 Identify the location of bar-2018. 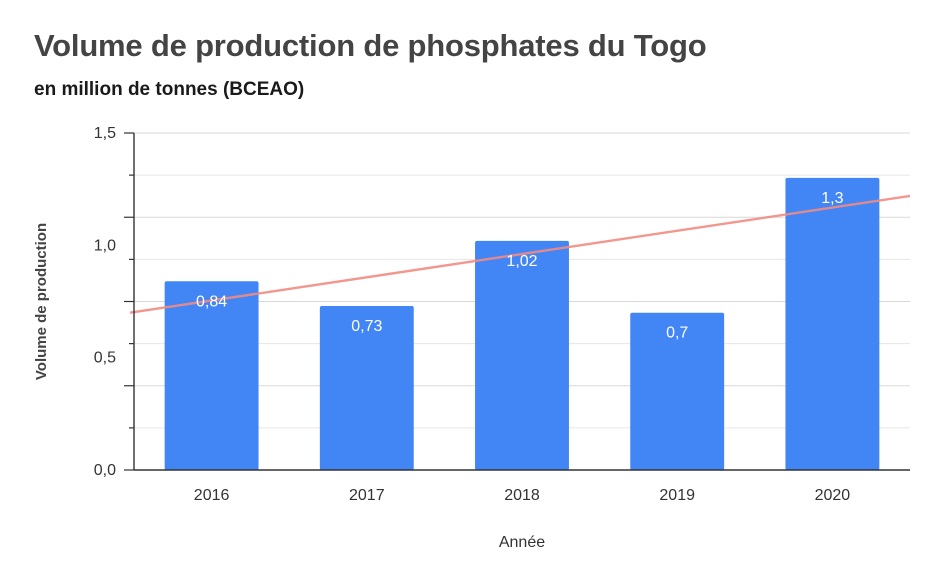
(522, 355).